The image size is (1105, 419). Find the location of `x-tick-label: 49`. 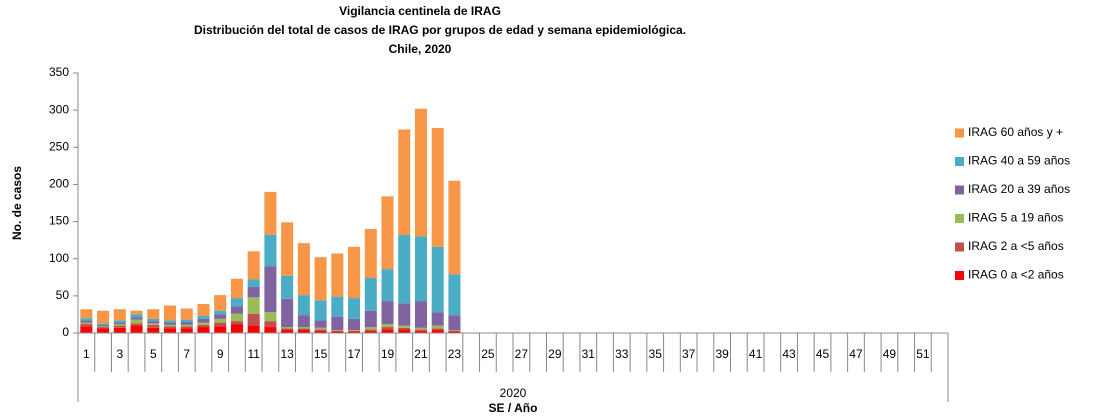

x-tick-label: 49 is located at coordinates (890, 354).